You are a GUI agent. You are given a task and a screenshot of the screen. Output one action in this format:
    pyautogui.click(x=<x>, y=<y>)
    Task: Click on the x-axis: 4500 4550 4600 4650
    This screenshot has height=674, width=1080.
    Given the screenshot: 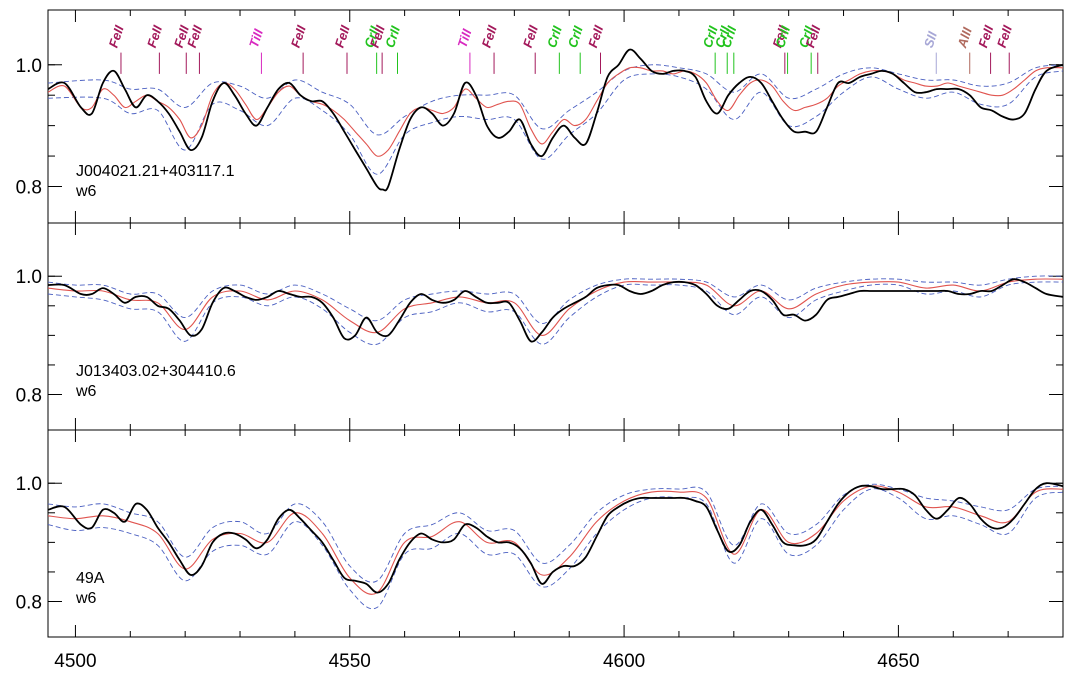 What is the action you would take?
    pyautogui.click(x=486, y=661)
    